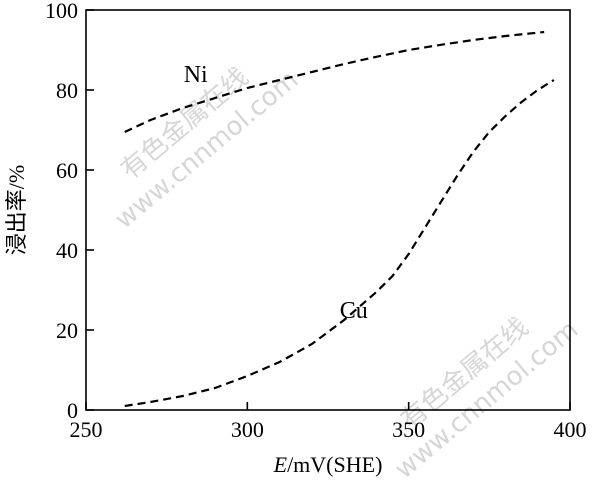  I want to click on x-tick-label: 400, so click(570, 429).